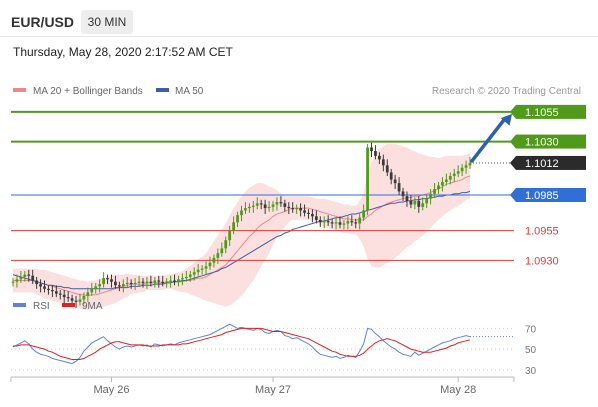 The height and width of the screenshot is (407, 598). I want to click on timeframe-badge: 30 MIN, so click(107, 22).